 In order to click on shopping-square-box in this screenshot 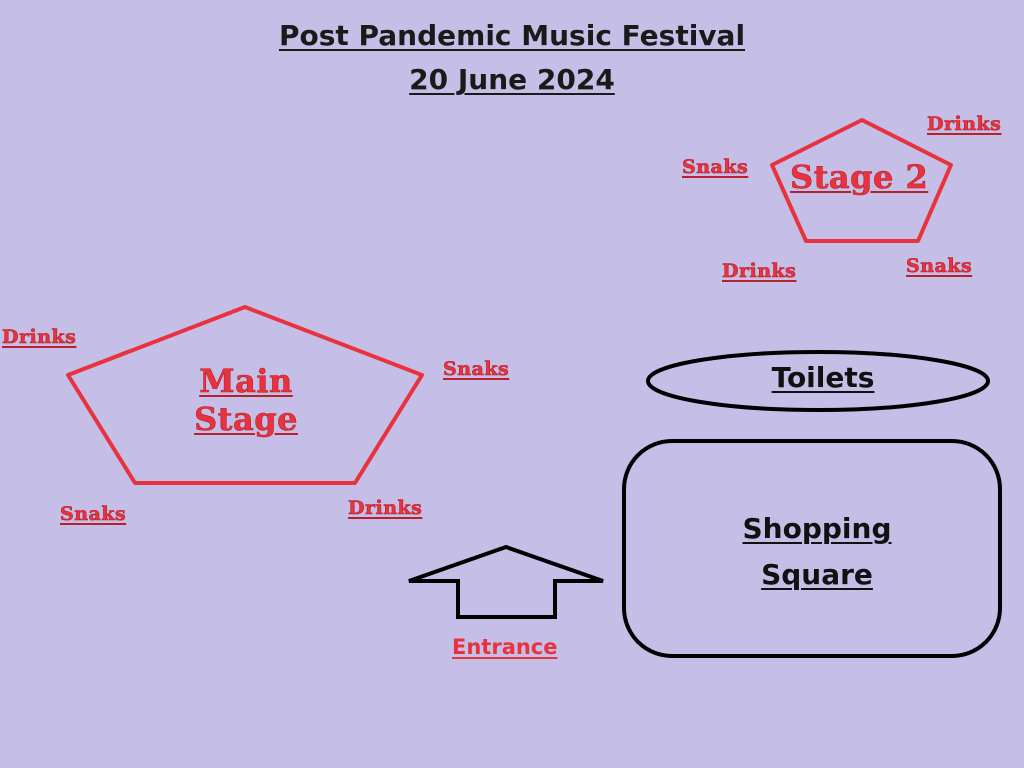, I will do `click(812, 548)`.